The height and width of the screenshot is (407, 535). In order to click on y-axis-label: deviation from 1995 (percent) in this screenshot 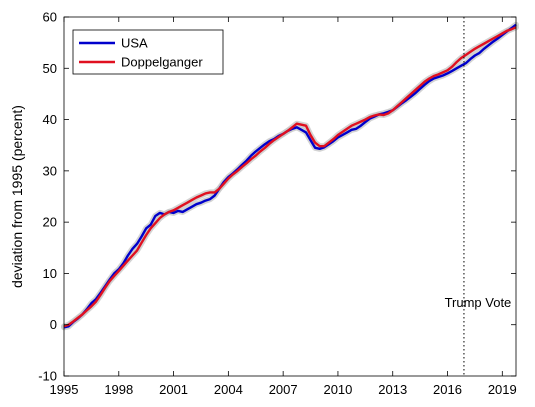, I will do `click(17, 196)`.